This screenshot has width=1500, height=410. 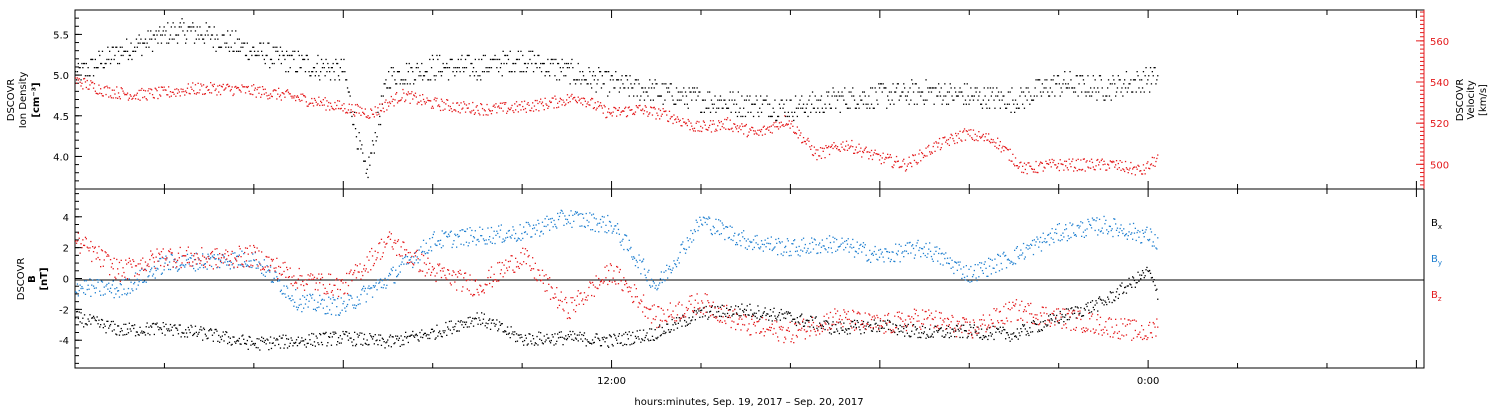 What do you see at coordinates (1439, 42) in the screenshot?
I see `top-right-tick-label: 560` at bounding box center [1439, 42].